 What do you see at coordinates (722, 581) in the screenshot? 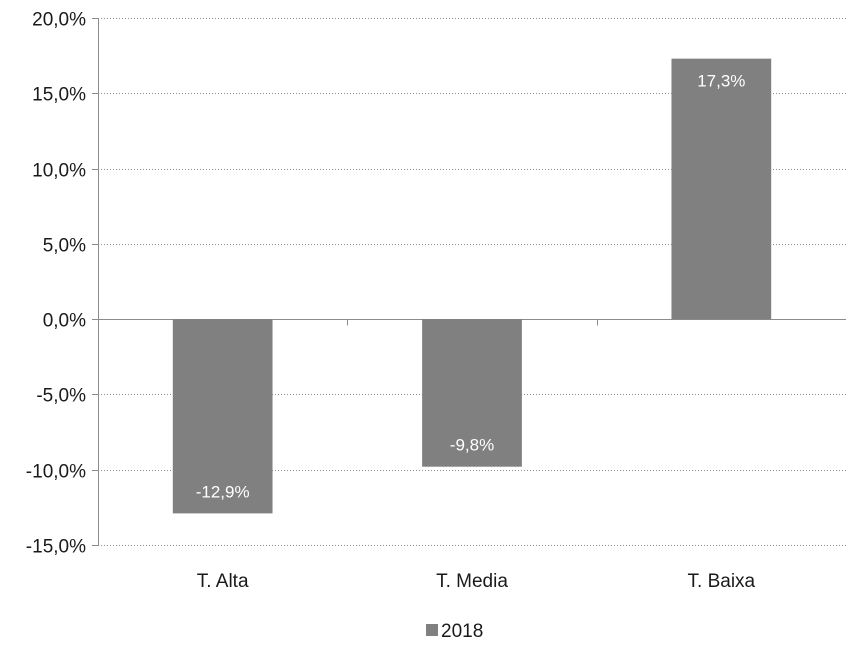
I see `x-tick-label: T. Baixa` at bounding box center [722, 581].